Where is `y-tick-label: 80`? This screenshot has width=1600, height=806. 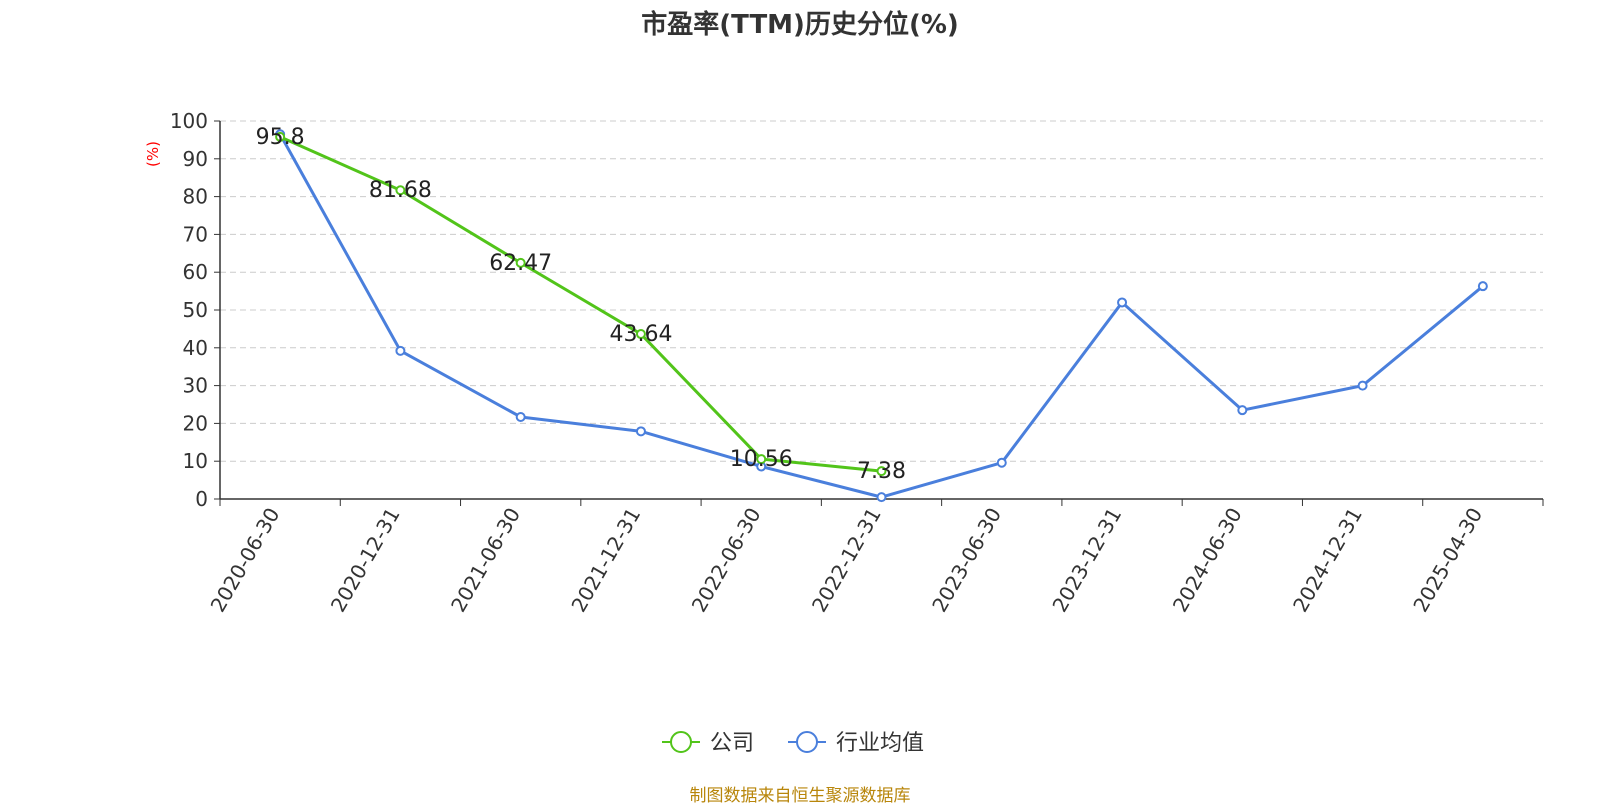
y-tick-label: 80 is located at coordinates (195, 197).